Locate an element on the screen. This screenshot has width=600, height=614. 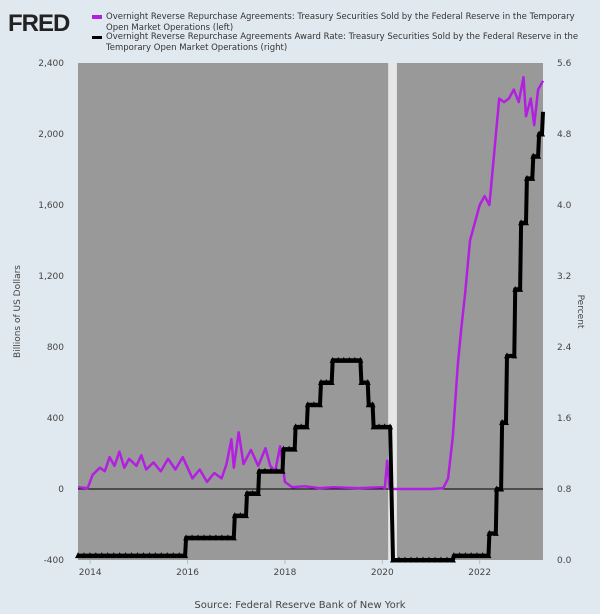
x-tick: 2020 is located at coordinates (382, 573).